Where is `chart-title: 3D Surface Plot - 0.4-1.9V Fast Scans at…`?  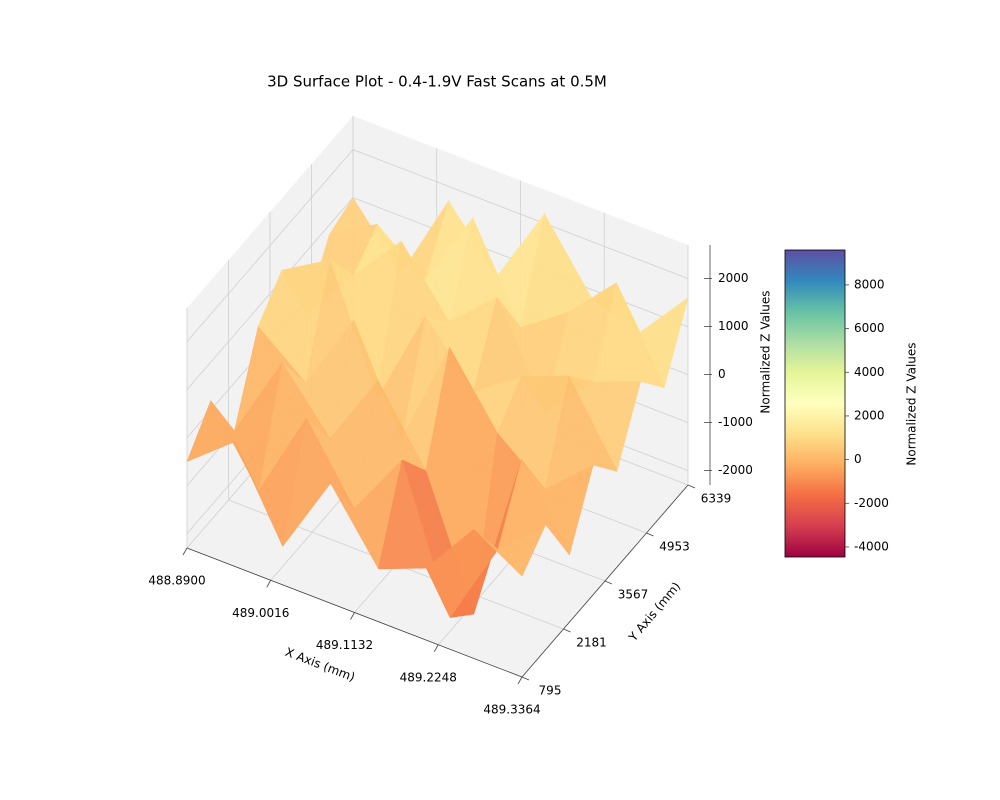
chart-title: 3D Surface Plot - 0.4-1.9V Fast Scans at… is located at coordinates (437, 82).